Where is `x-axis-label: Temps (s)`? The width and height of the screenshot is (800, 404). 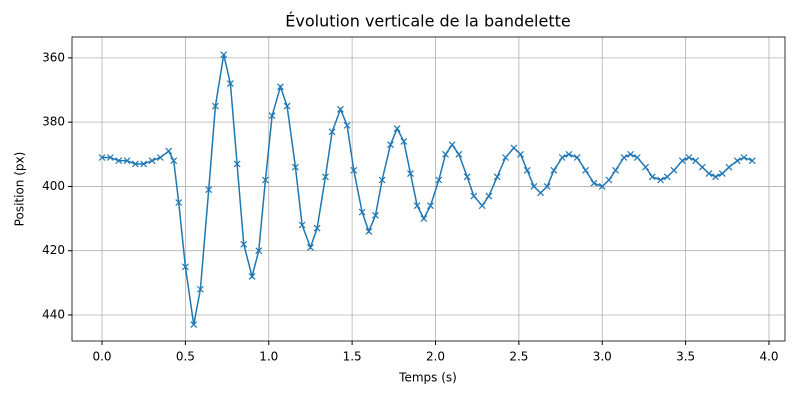 x-axis-label: Temps (s) is located at coordinates (427, 378).